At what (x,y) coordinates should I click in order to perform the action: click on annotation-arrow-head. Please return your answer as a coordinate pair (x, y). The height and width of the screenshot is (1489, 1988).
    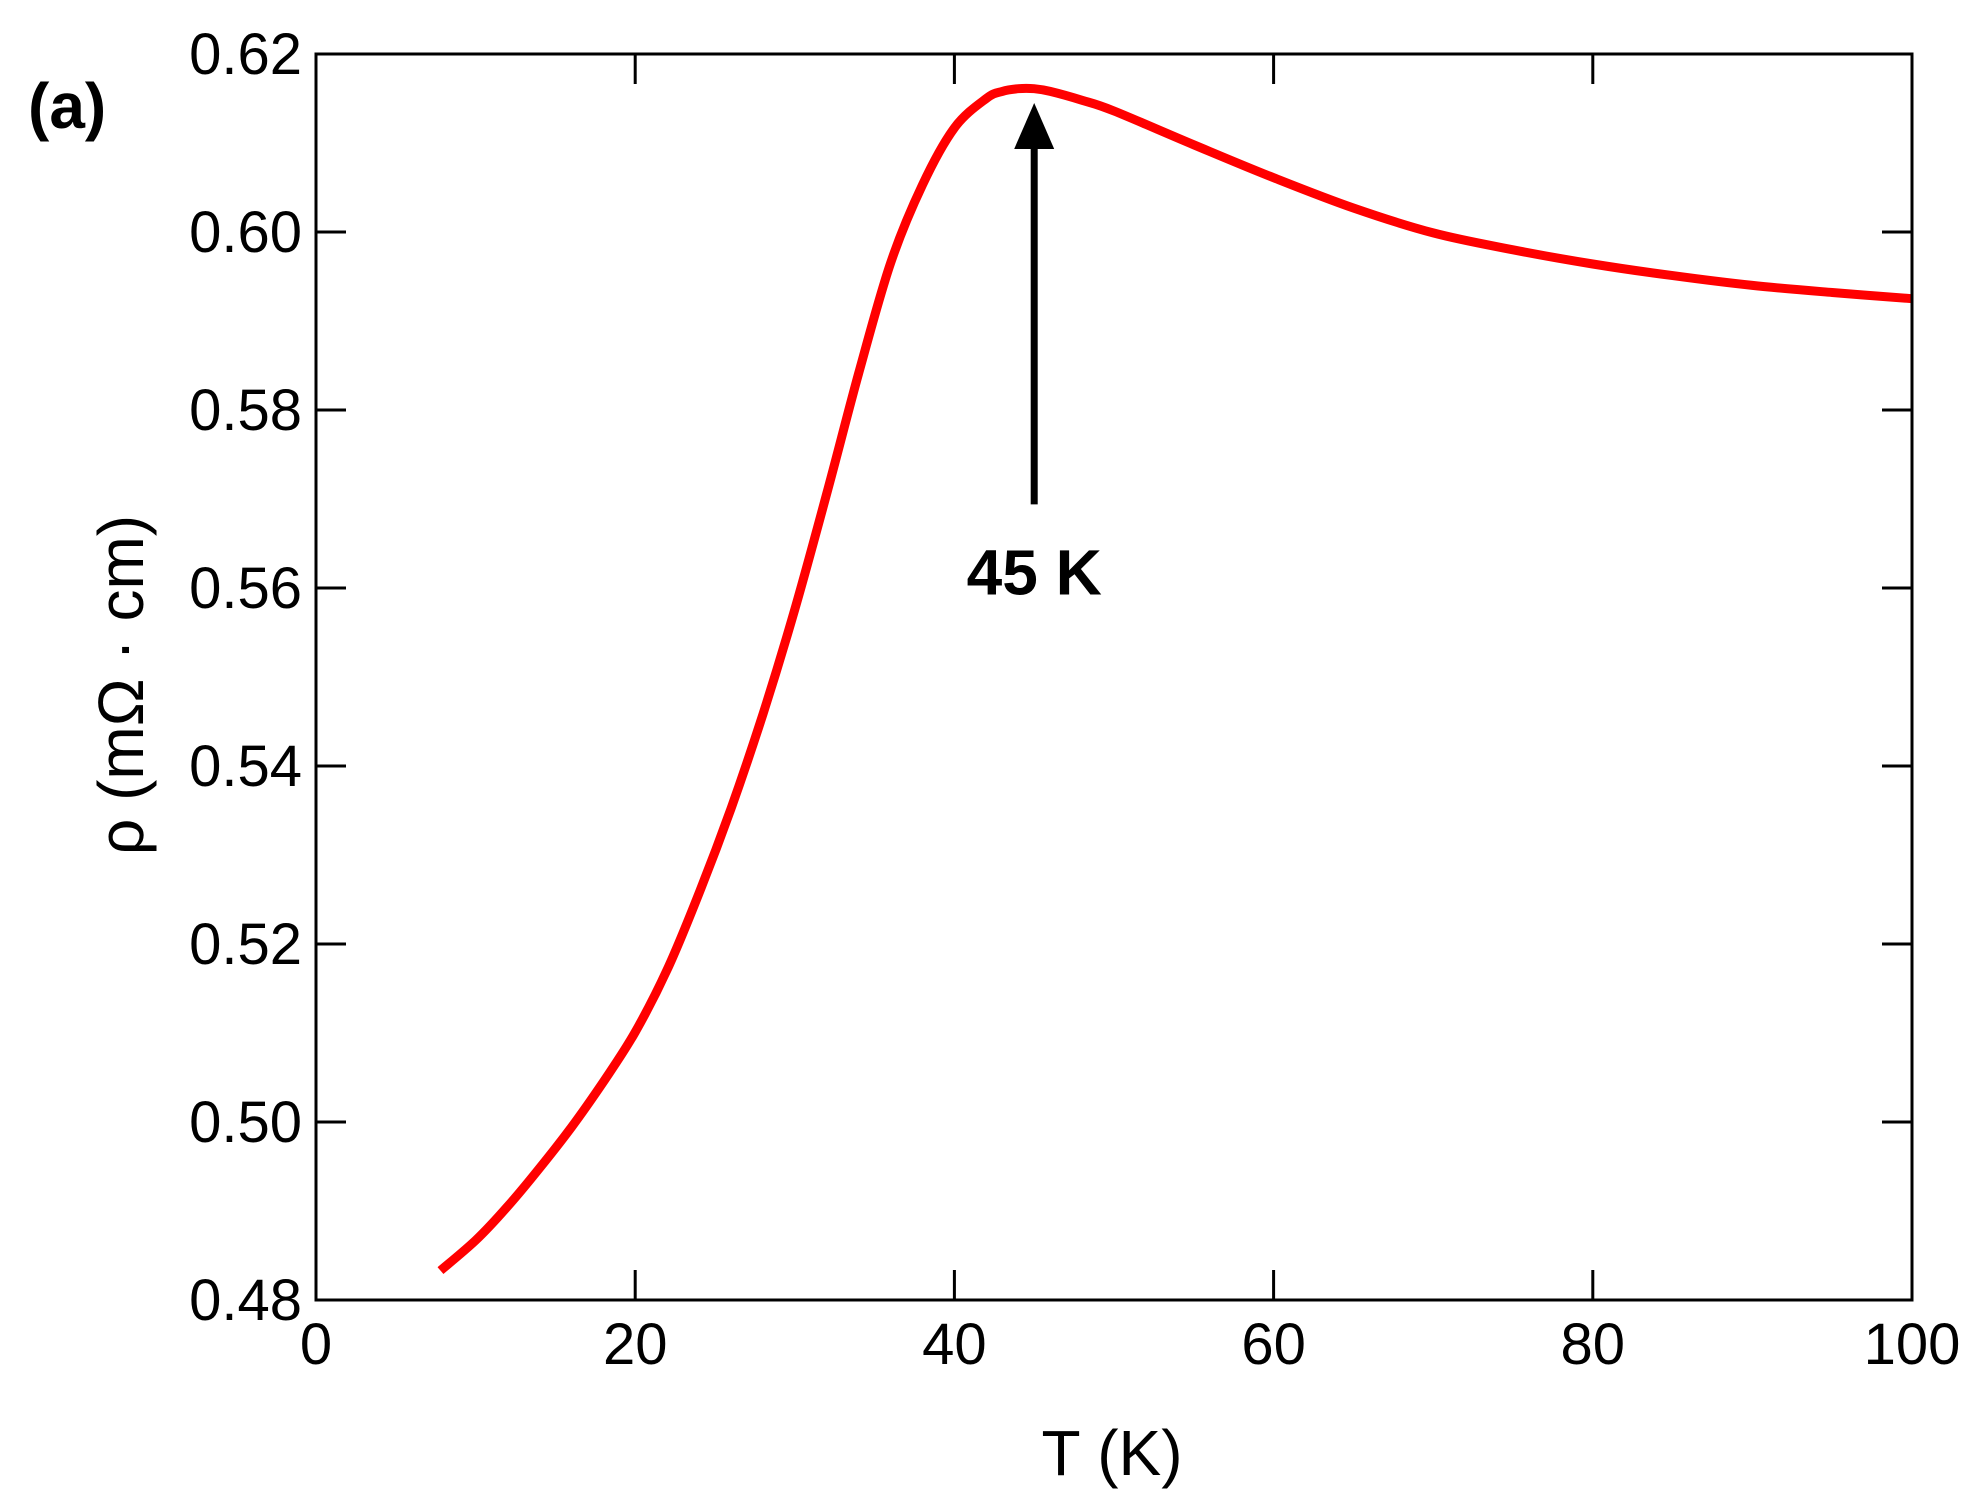
    Looking at the image, I should click on (1034, 125).